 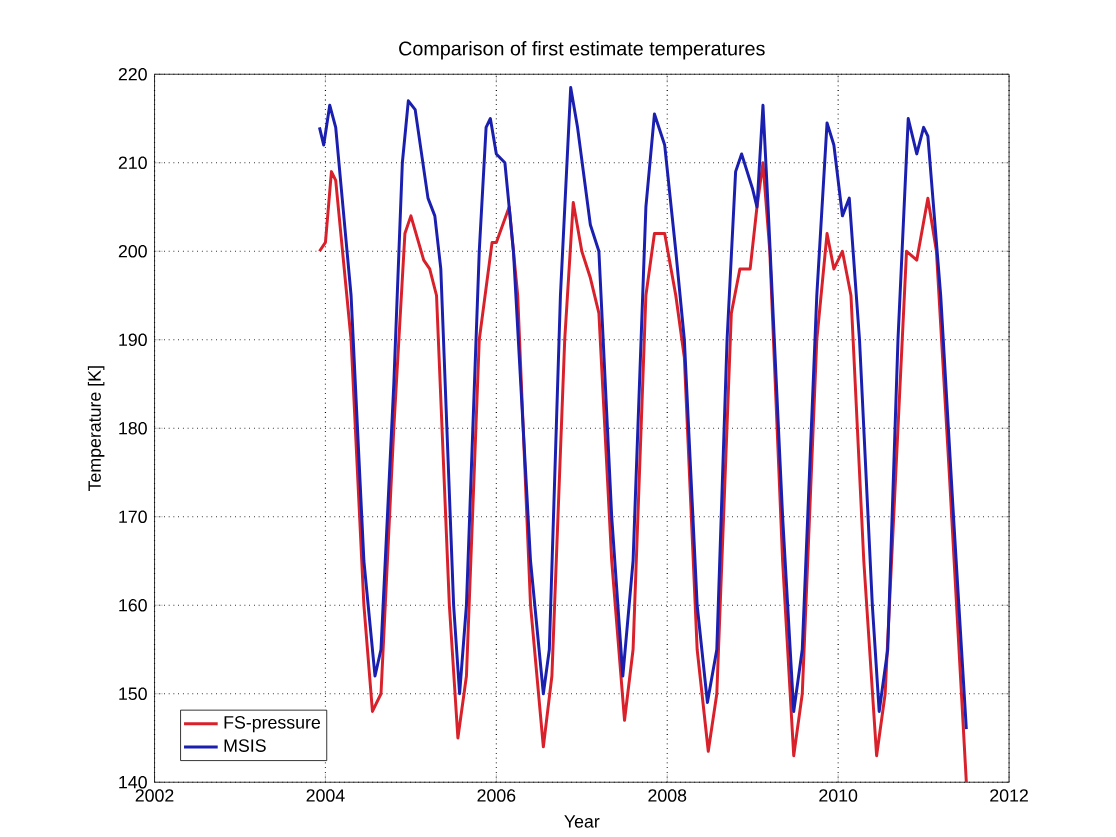 I want to click on y-tick-label: 200, so click(x=132, y=251).